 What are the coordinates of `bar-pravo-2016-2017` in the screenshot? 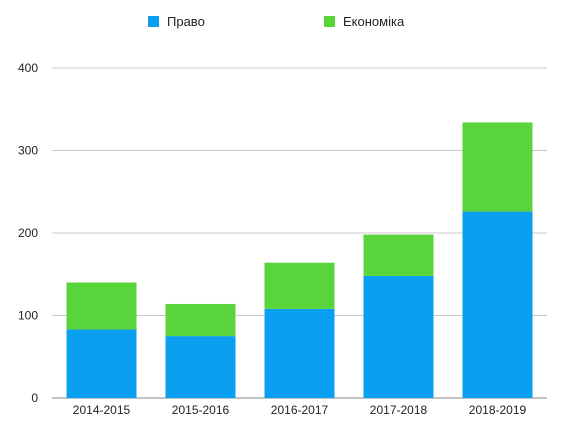 It's located at (299, 353).